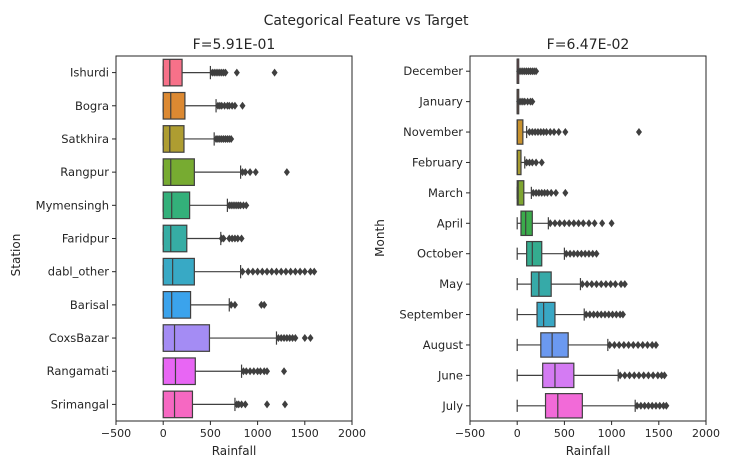 This screenshot has width=744, height=469. I want to click on station-faridpur-outlier-point, so click(223, 238).